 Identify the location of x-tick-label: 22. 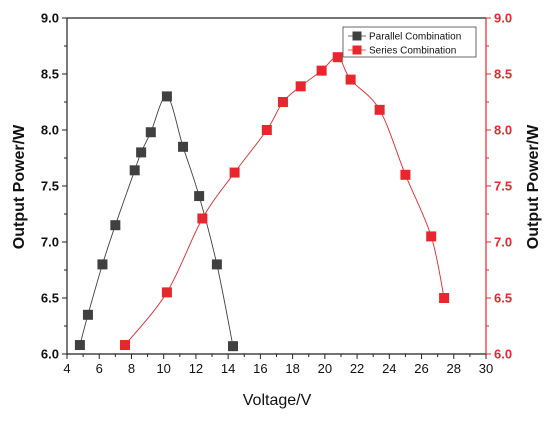
(357, 368).